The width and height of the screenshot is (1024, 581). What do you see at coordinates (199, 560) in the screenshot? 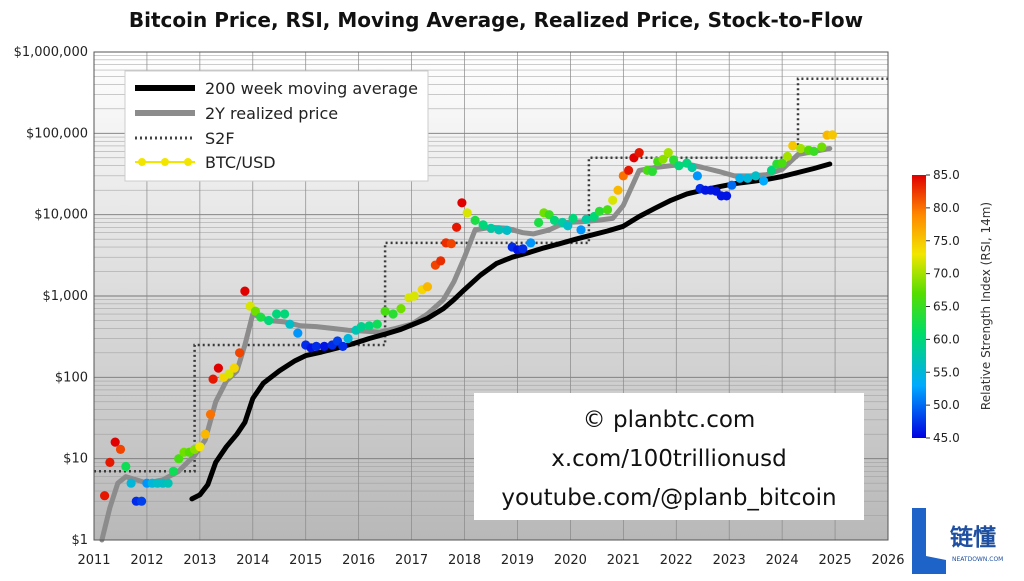
I see `x-tick-label: 2013` at bounding box center [199, 560].